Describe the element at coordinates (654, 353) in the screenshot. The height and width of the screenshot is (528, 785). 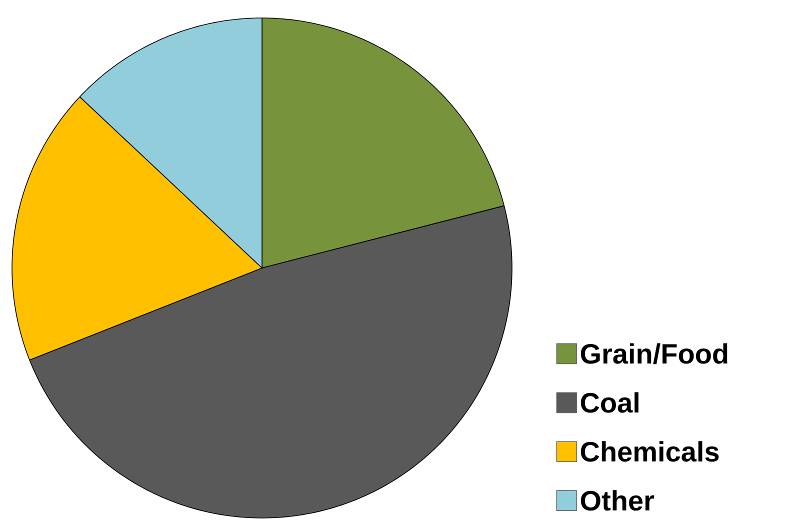
I see `legend-label: Grain/Food` at that location.